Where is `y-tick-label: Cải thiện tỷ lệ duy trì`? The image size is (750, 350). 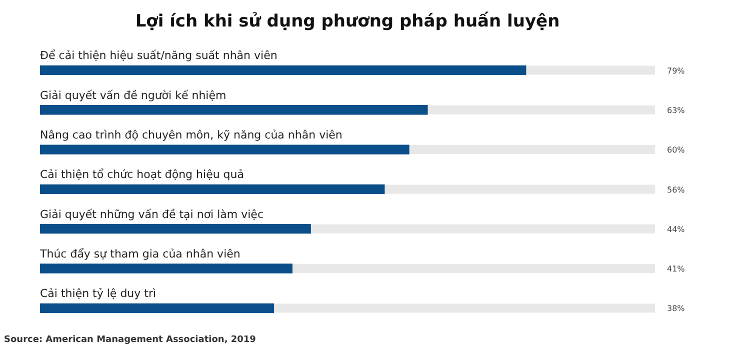
y-tick-label: Cải thiện tỷ lệ duy trì is located at coordinates (98, 293).